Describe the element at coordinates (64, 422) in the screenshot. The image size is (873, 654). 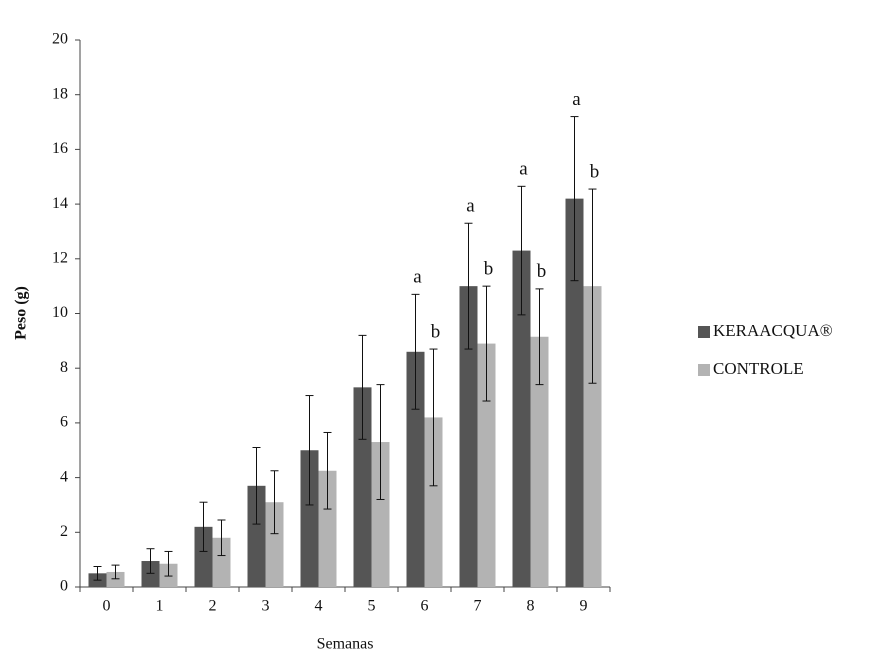
I see `y-tick-label: 6` at that location.